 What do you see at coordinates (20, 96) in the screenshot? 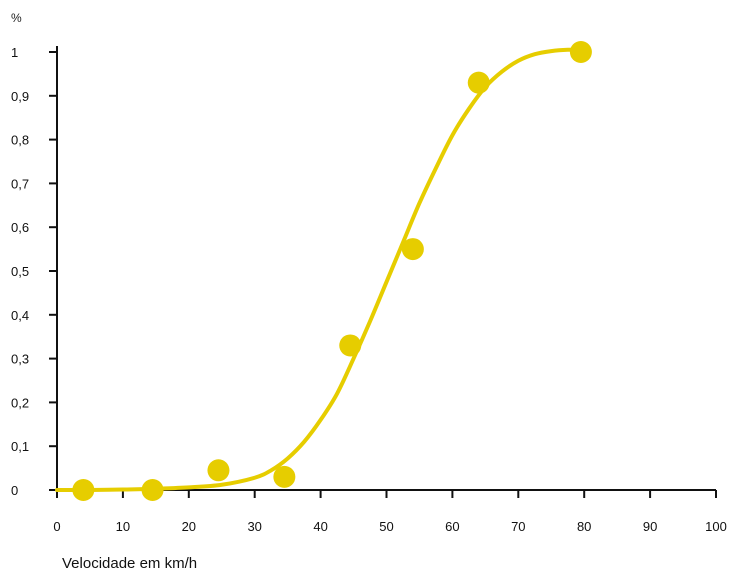
I see `y-tick-label: 0,9` at bounding box center [20, 96].